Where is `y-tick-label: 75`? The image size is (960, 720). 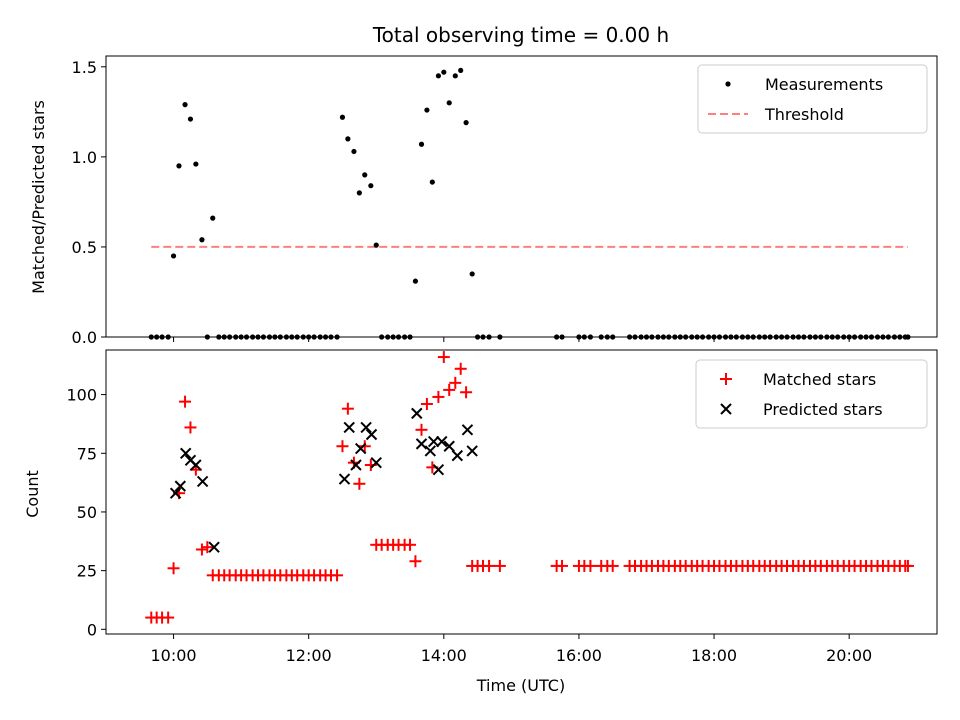 y-tick-label: 75 is located at coordinates (87, 453).